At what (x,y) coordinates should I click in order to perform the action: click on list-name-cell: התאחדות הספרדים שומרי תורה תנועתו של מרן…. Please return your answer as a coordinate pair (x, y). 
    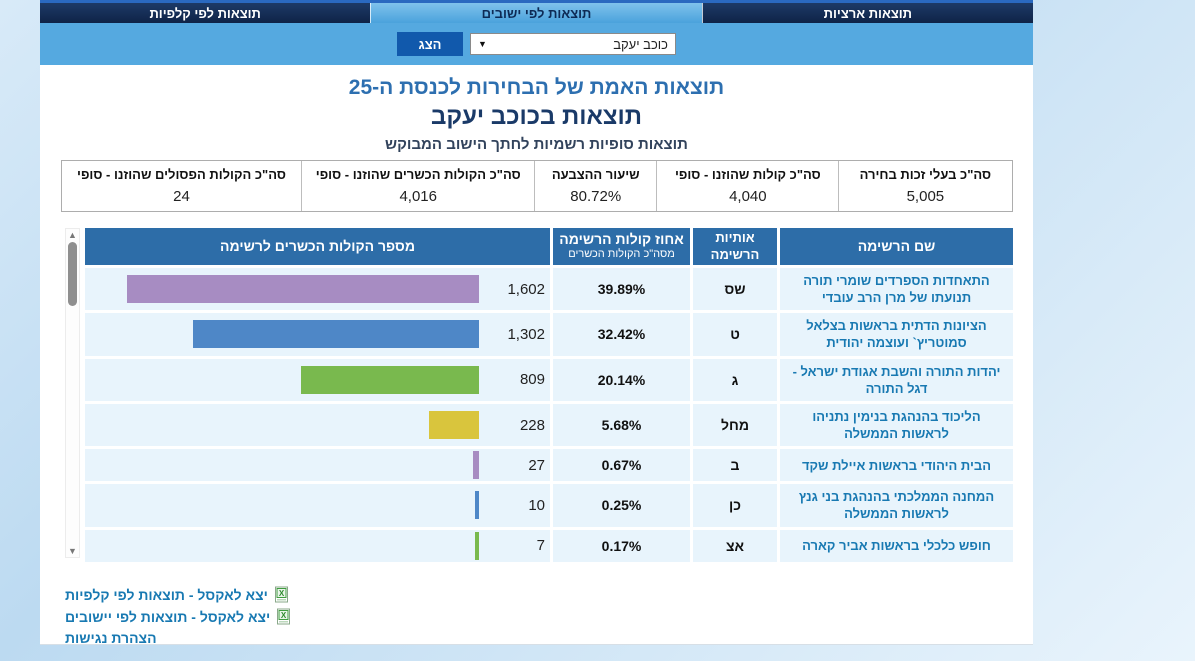
    Looking at the image, I should click on (896, 289).